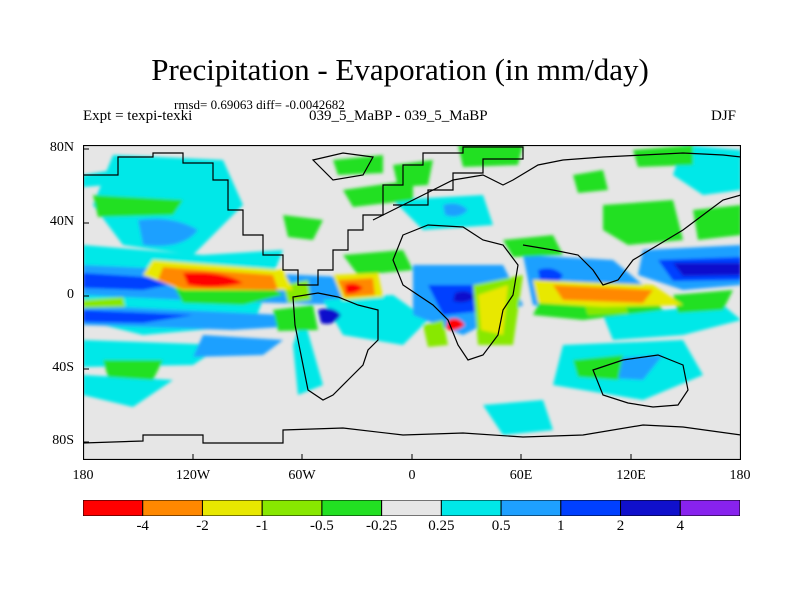 The width and height of the screenshot is (800, 600). I want to click on y-tick-label: 80N, so click(61, 147).